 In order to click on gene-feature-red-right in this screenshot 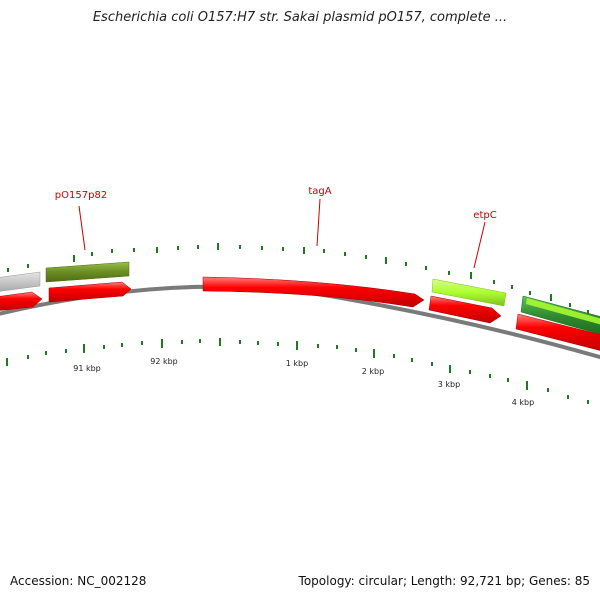, I will do `click(557, 332)`.